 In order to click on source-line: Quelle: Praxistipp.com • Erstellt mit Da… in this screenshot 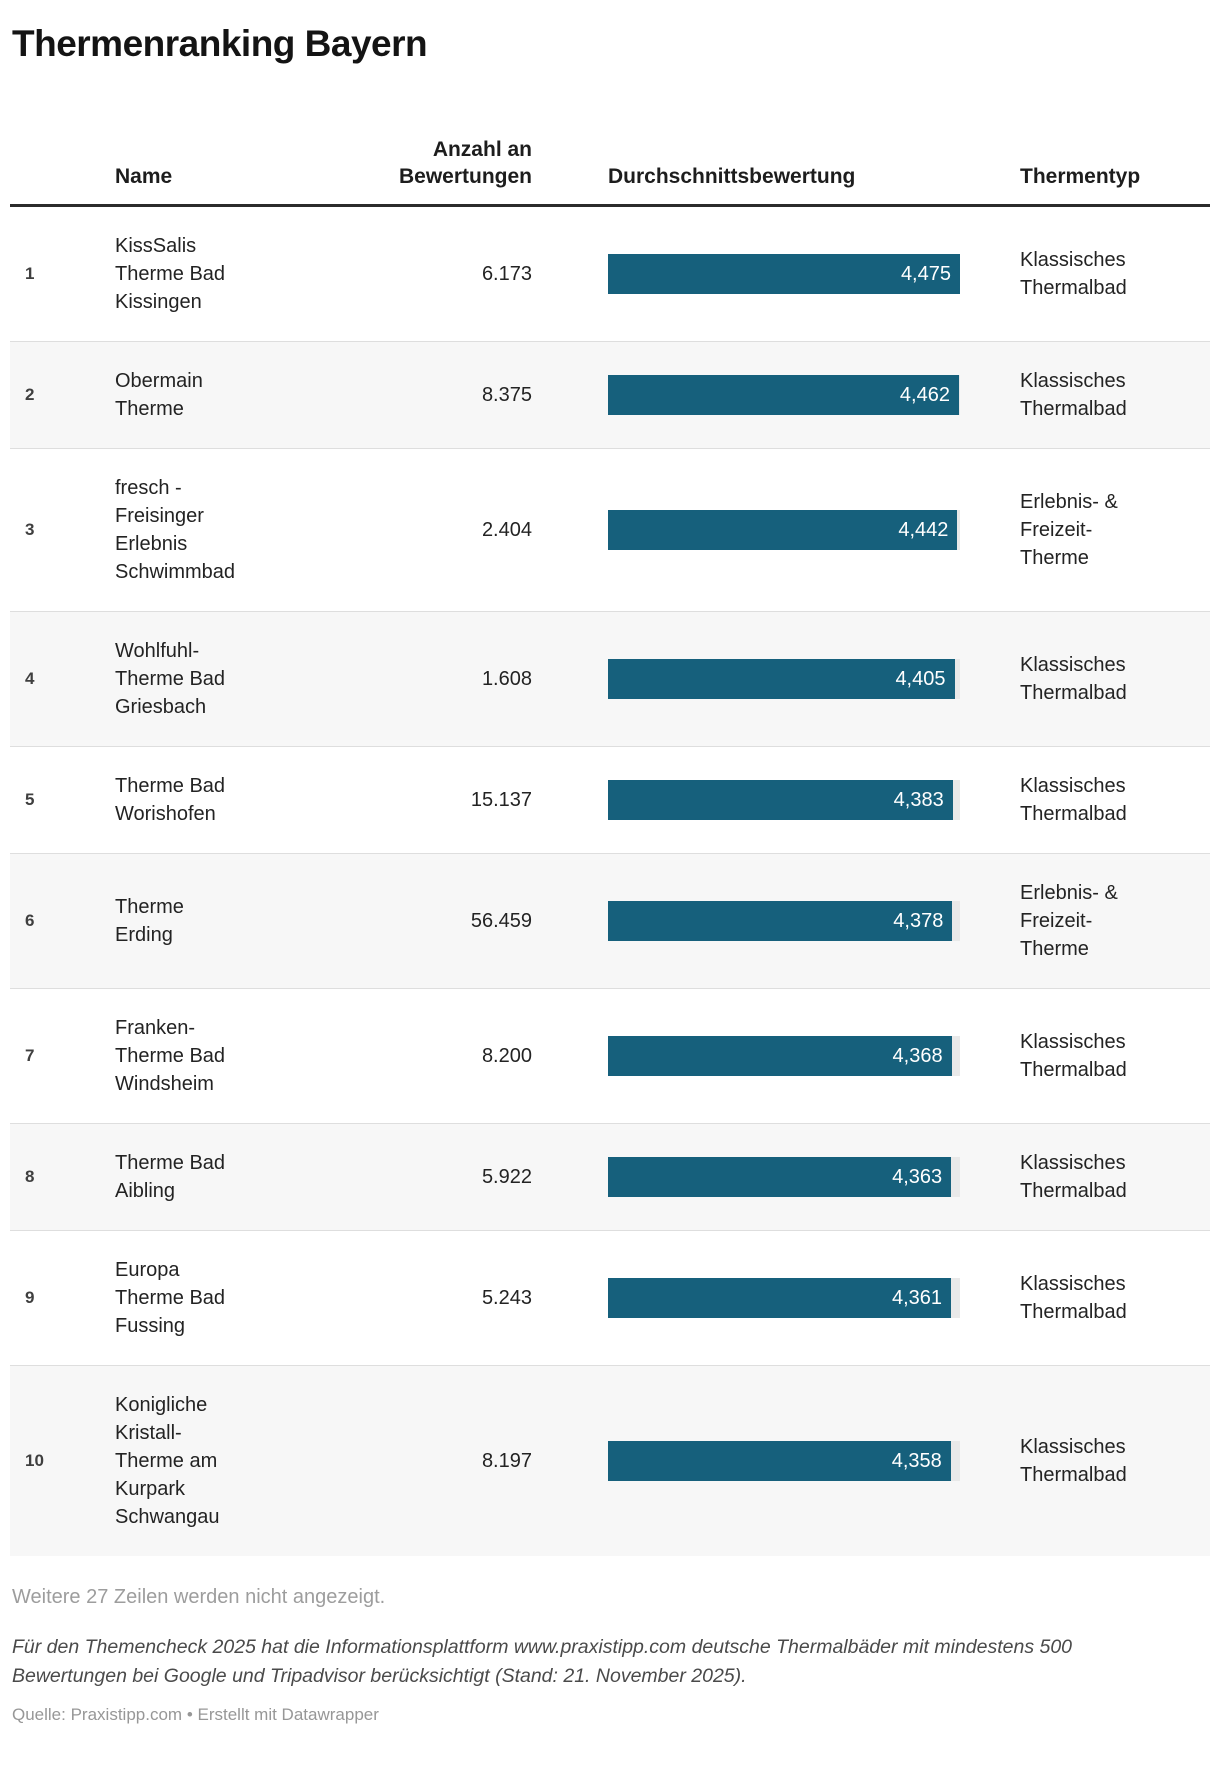, I will do `click(611, 1715)`.